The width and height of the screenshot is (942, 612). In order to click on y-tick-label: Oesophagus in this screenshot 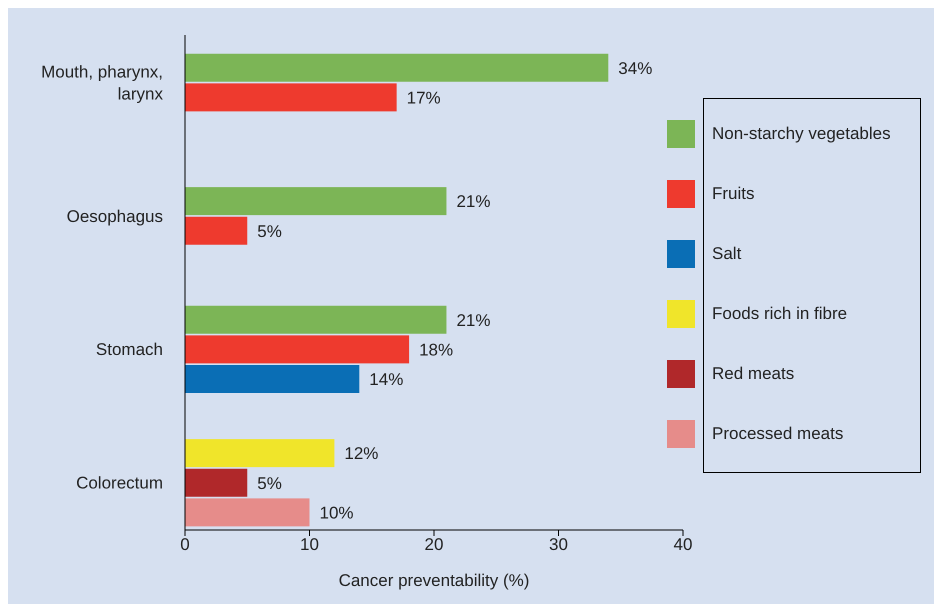, I will do `click(114, 216)`.